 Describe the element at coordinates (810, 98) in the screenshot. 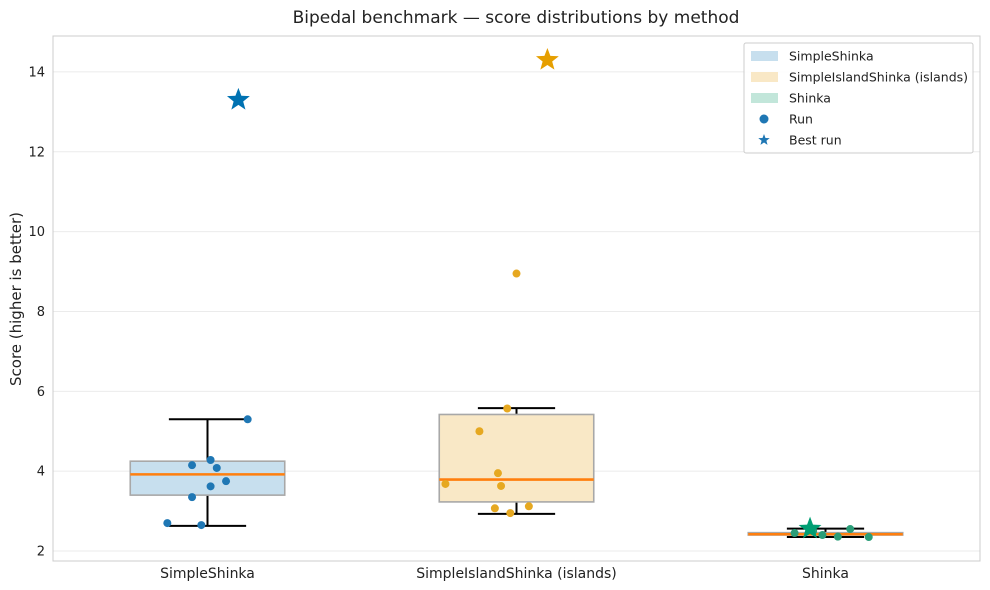

I see `legend-label: Shinka` at that location.